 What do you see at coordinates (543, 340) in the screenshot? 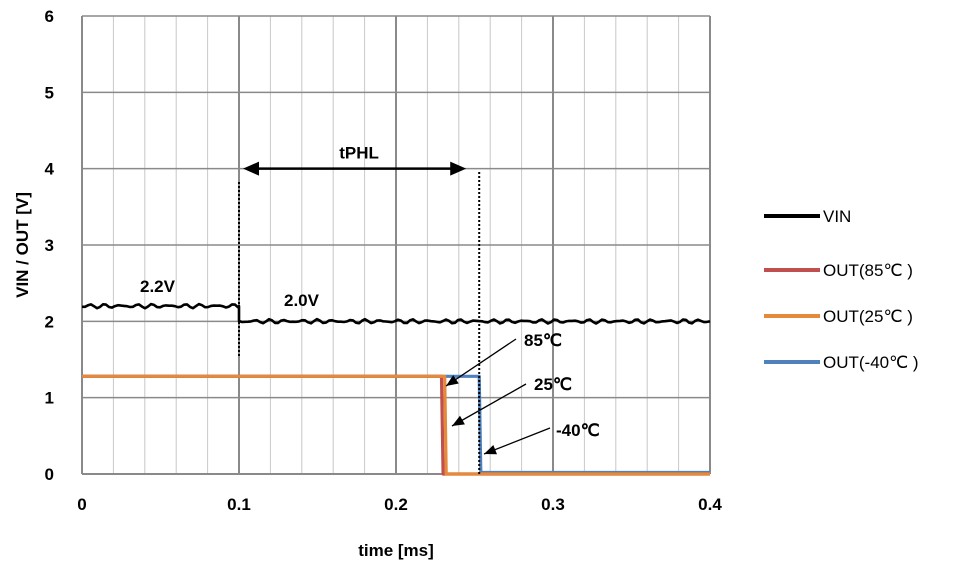
I see `temp-label-85: 85℃` at bounding box center [543, 340].